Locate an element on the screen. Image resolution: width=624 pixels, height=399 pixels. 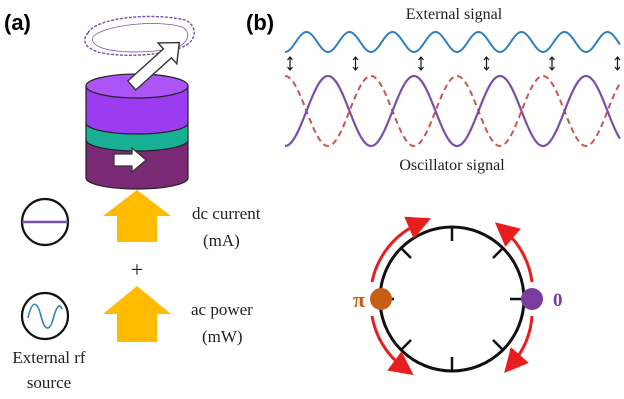
dc-source-symbol is located at coordinates (45, 222).